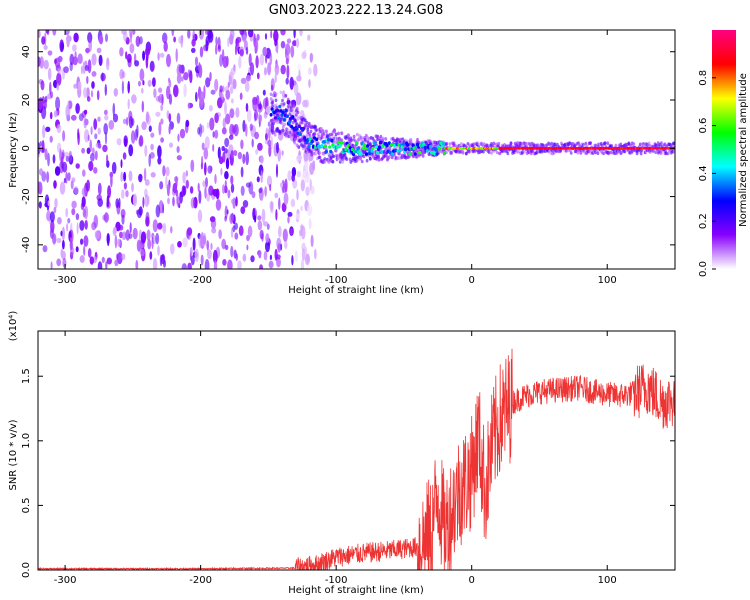  What do you see at coordinates (26, 570) in the screenshot?
I see `y-tick-label: 0.0` at bounding box center [26, 570].